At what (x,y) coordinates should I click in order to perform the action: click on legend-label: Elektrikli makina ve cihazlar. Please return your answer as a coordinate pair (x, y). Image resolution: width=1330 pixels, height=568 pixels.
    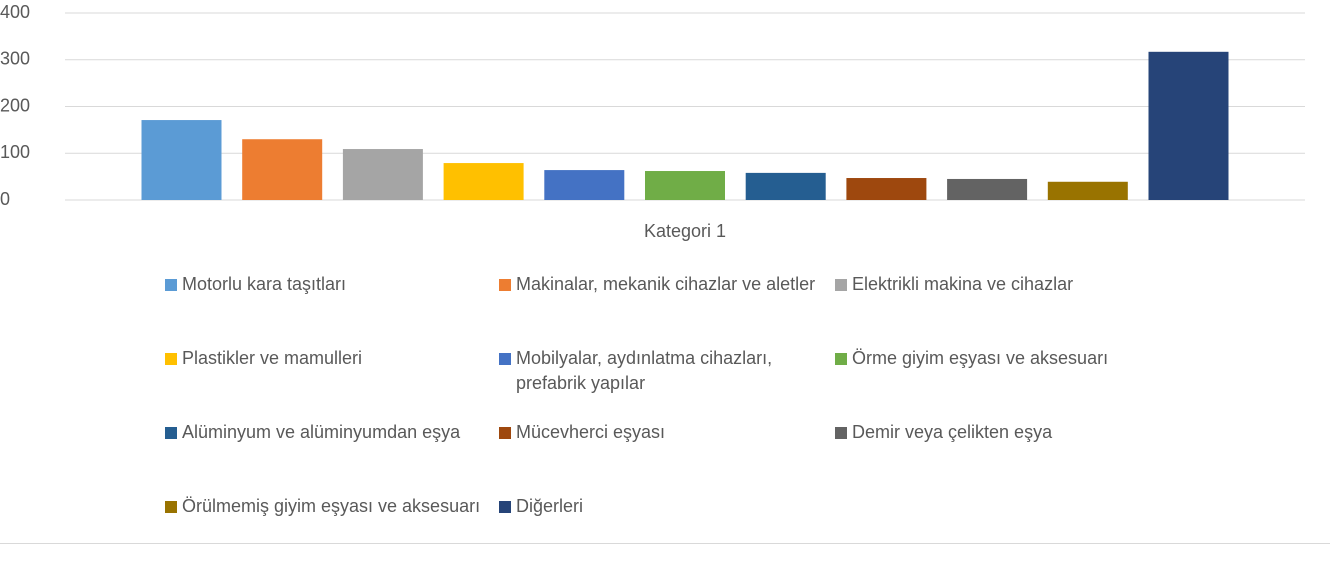
    Looking at the image, I should click on (963, 284).